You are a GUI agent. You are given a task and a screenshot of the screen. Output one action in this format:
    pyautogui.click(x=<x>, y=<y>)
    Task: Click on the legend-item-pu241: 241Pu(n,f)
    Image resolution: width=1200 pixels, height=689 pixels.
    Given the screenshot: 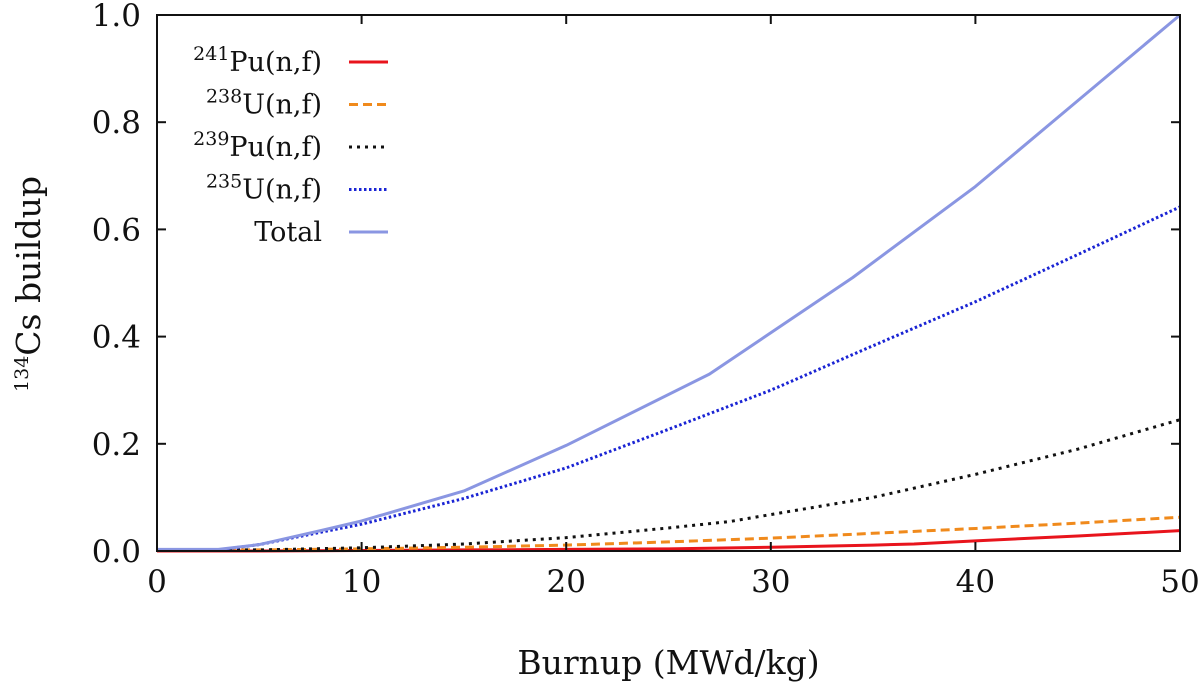 What is the action you would take?
    pyautogui.click(x=290, y=60)
    